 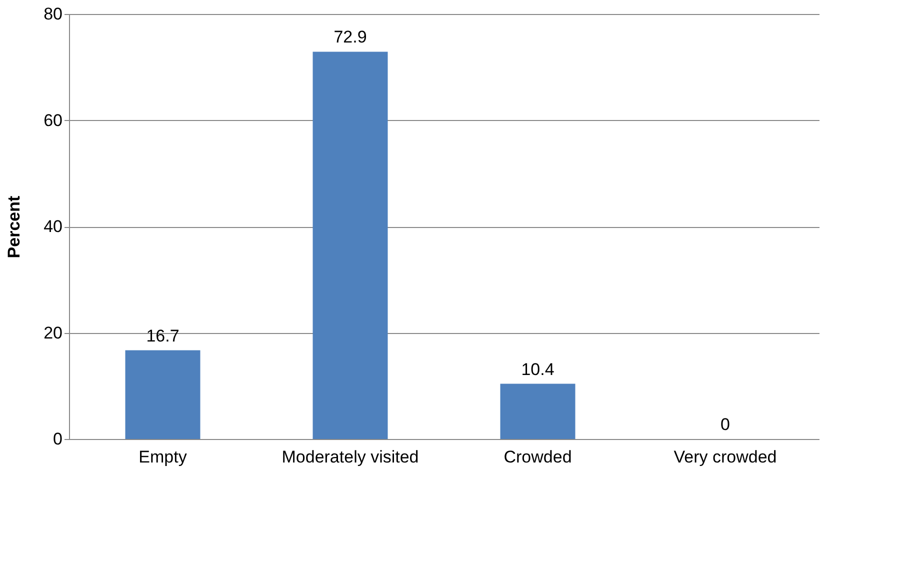 I want to click on y-axis-title: Percent, so click(x=14, y=226).